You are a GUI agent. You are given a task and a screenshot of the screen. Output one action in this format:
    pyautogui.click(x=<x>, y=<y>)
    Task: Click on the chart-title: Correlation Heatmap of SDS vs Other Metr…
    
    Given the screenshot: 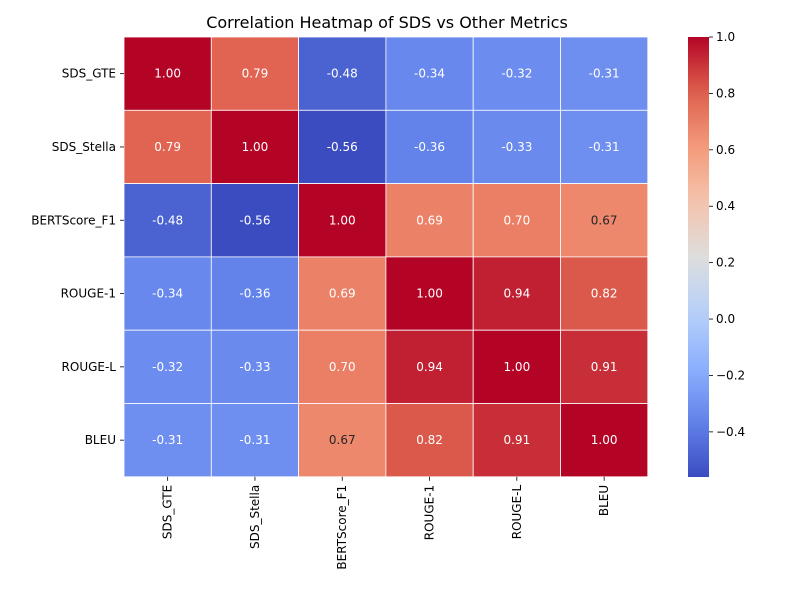 What is the action you would take?
    pyautogui.click(x=387, y=22)
    